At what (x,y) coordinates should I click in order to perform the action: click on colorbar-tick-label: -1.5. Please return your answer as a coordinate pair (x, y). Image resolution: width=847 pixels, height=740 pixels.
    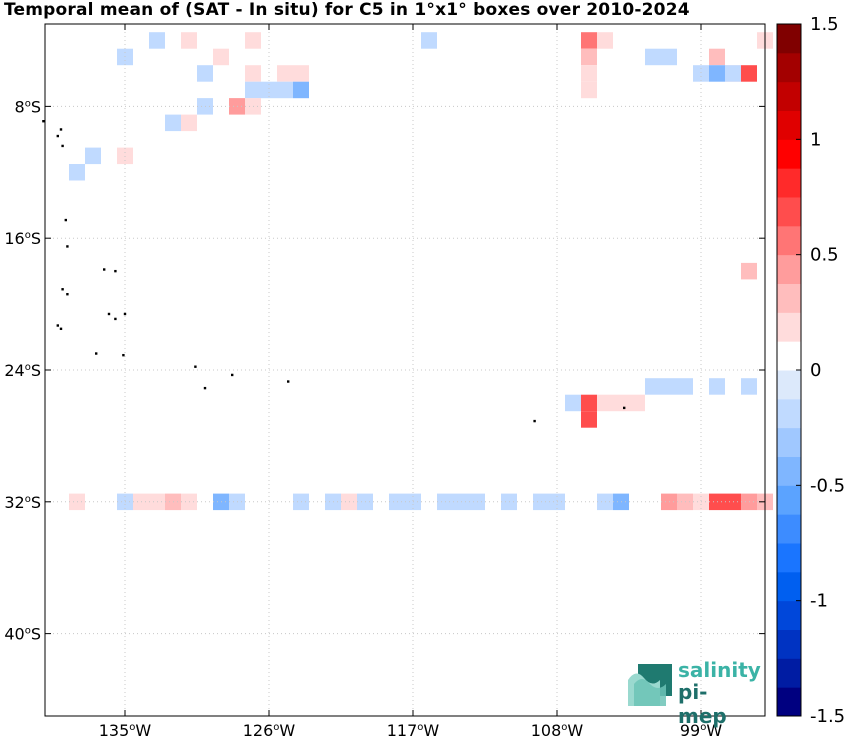
    Looking at the image, I should click on (827, 716).